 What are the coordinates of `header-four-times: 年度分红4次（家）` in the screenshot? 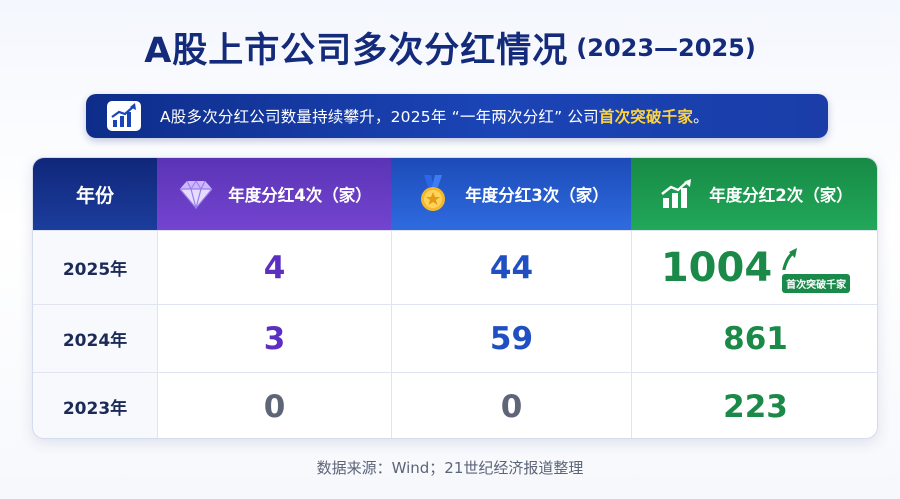 It's located at (274, 194).